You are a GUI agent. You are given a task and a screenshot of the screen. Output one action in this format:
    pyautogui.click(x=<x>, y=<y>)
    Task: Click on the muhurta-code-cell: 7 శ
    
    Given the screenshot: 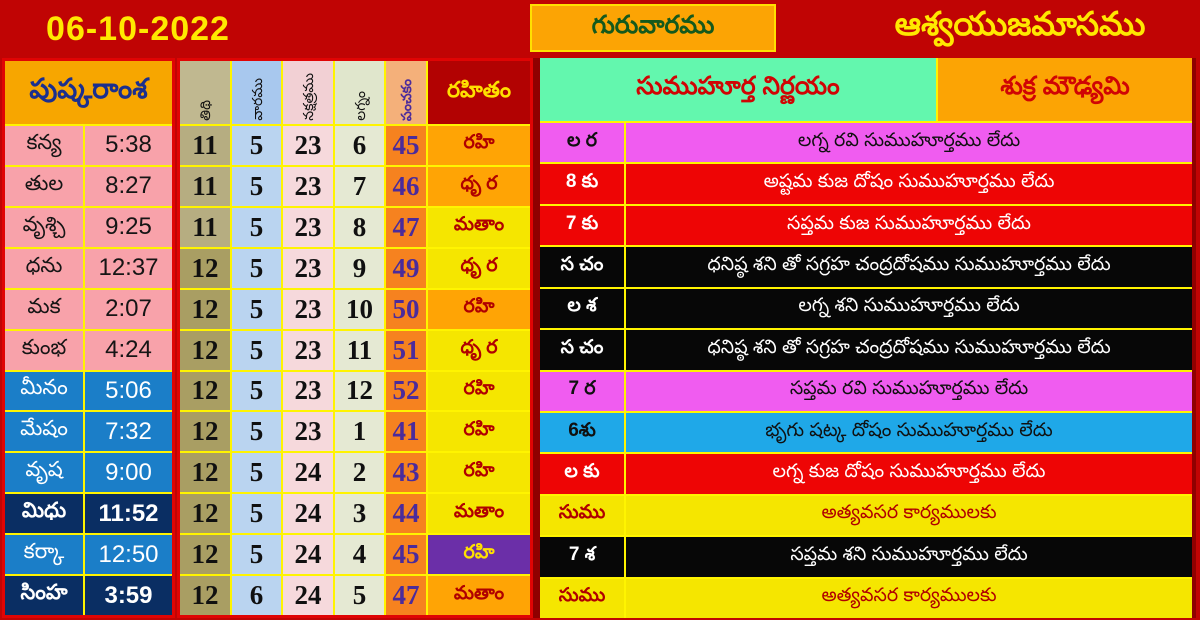 What is the action you would take?
    pyautogui.click(x=582, y=557)
    